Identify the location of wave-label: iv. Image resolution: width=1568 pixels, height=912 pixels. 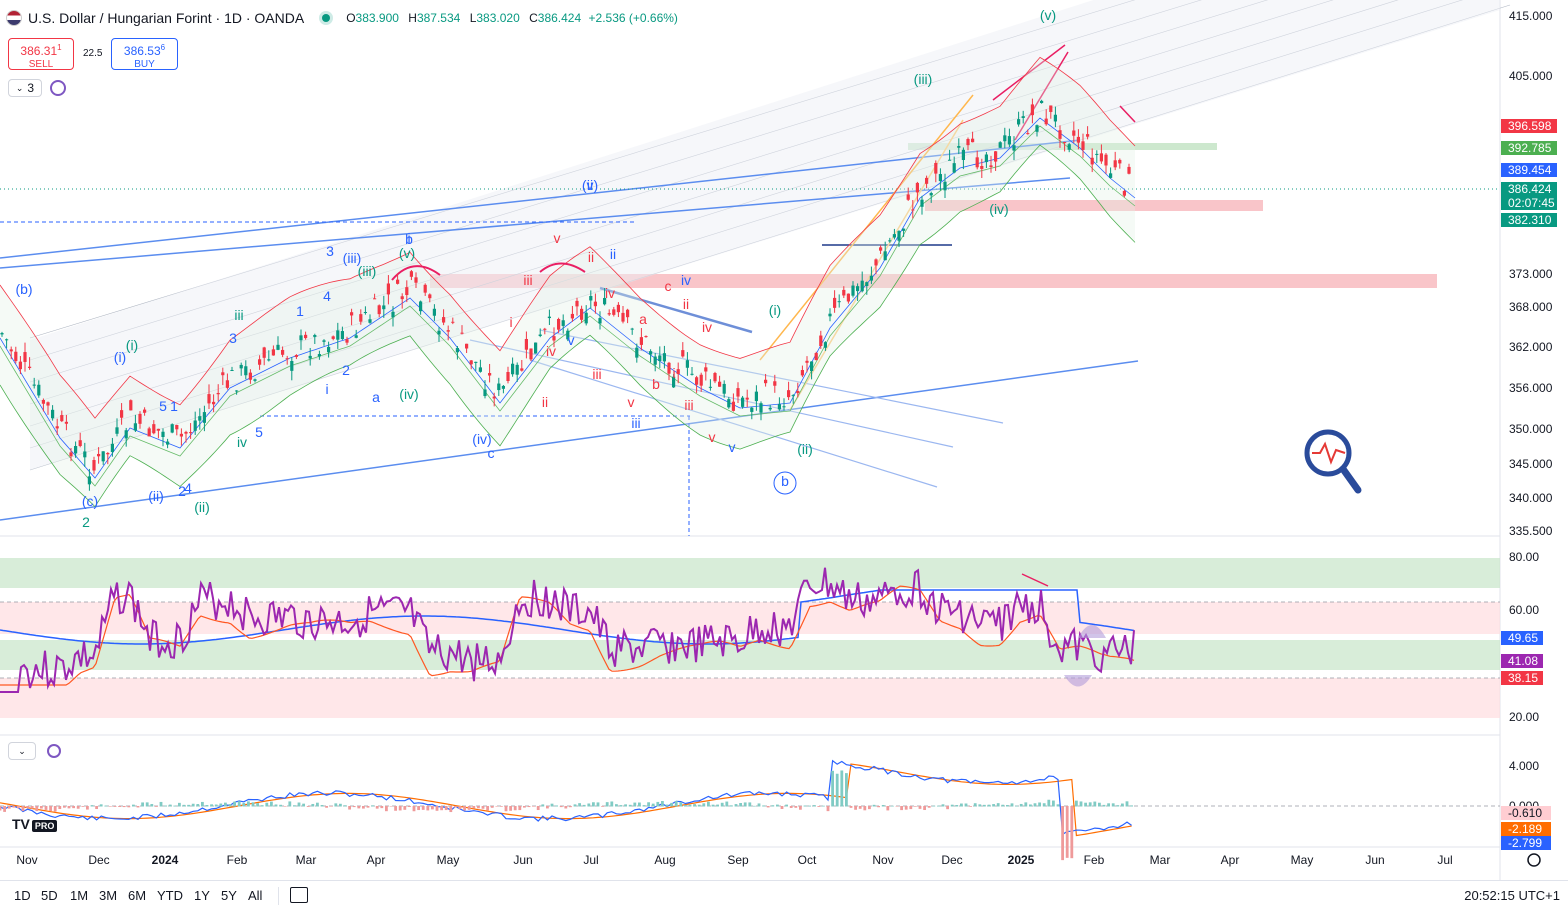
(686, 280).